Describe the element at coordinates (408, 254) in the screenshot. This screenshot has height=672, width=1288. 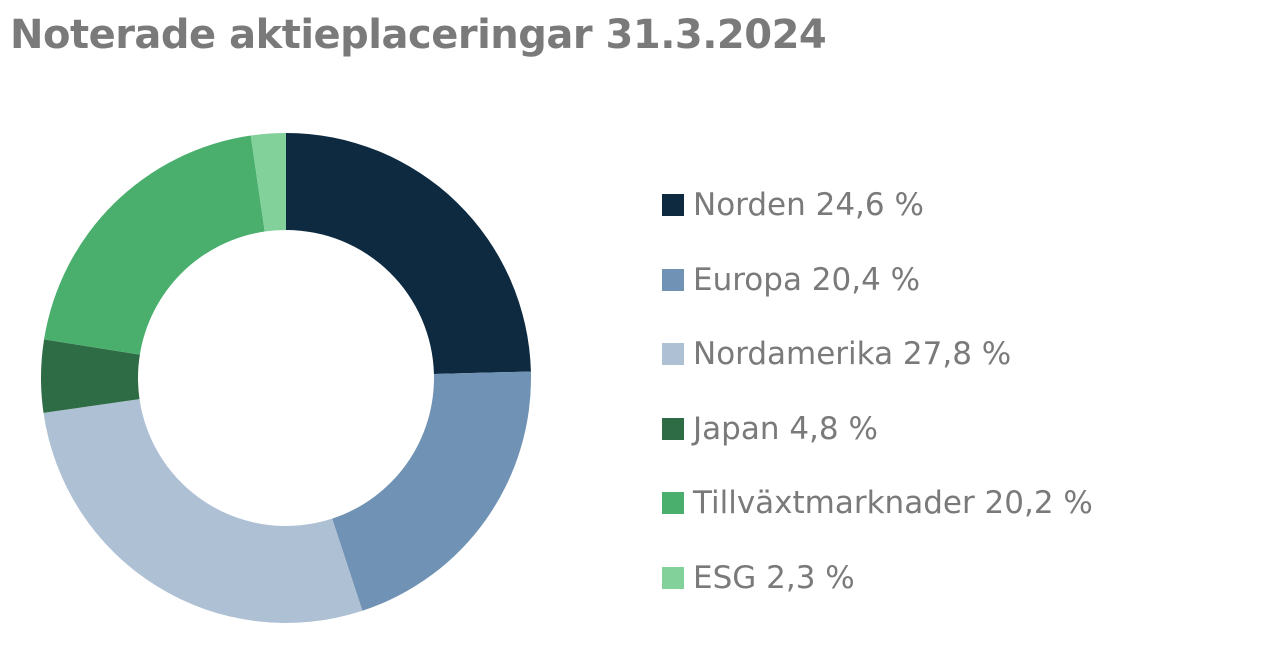
I see `donut-slice-norden` at that location.